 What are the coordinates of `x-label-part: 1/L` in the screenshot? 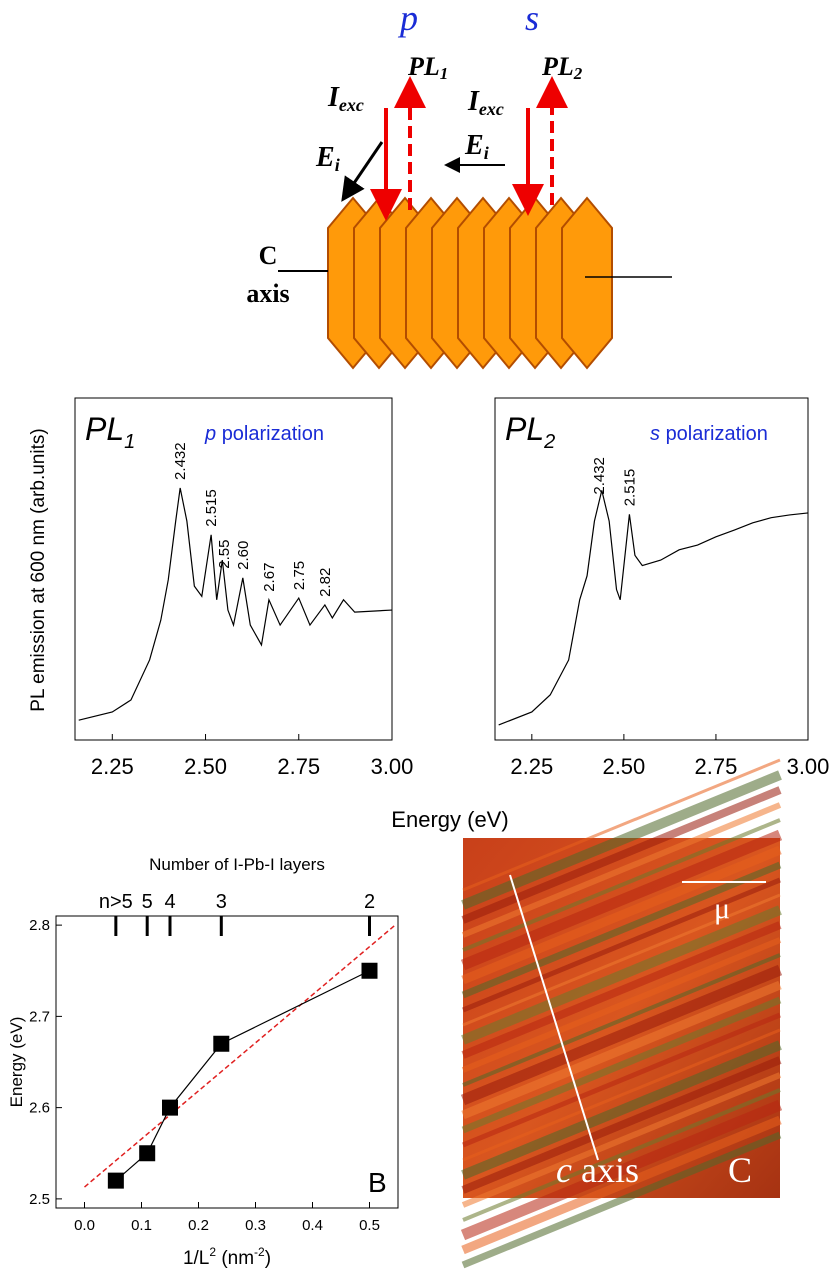 It's located at (196, 1258).